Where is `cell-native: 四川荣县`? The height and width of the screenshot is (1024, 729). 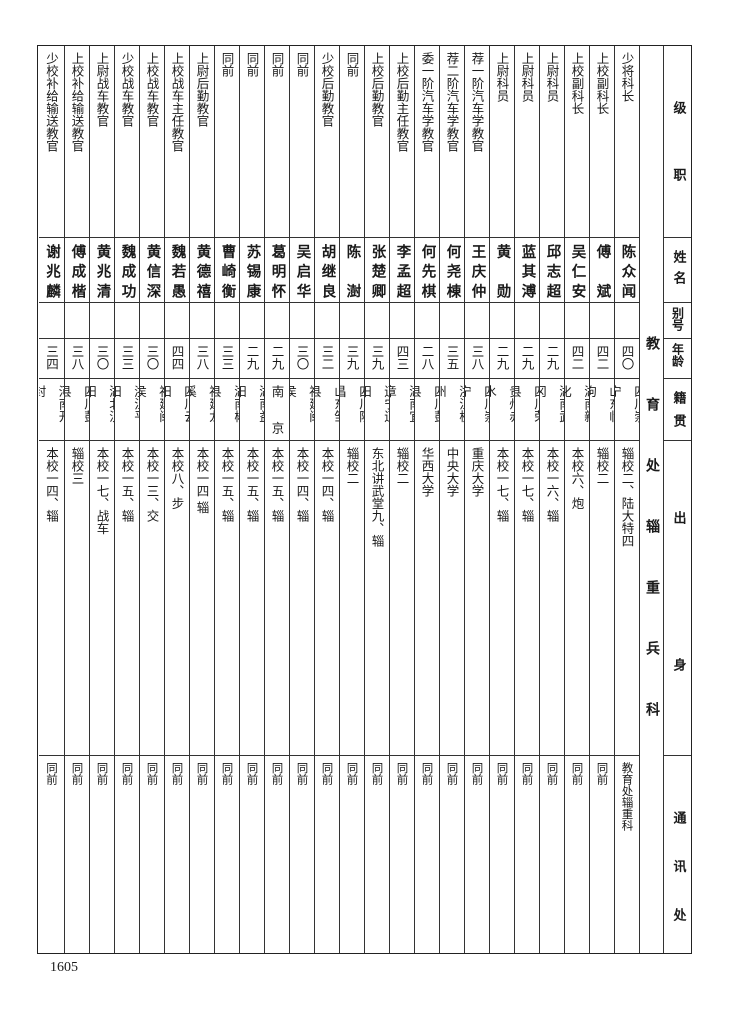
cell-native: 四川荣县 is located at coordinates (527, 410).